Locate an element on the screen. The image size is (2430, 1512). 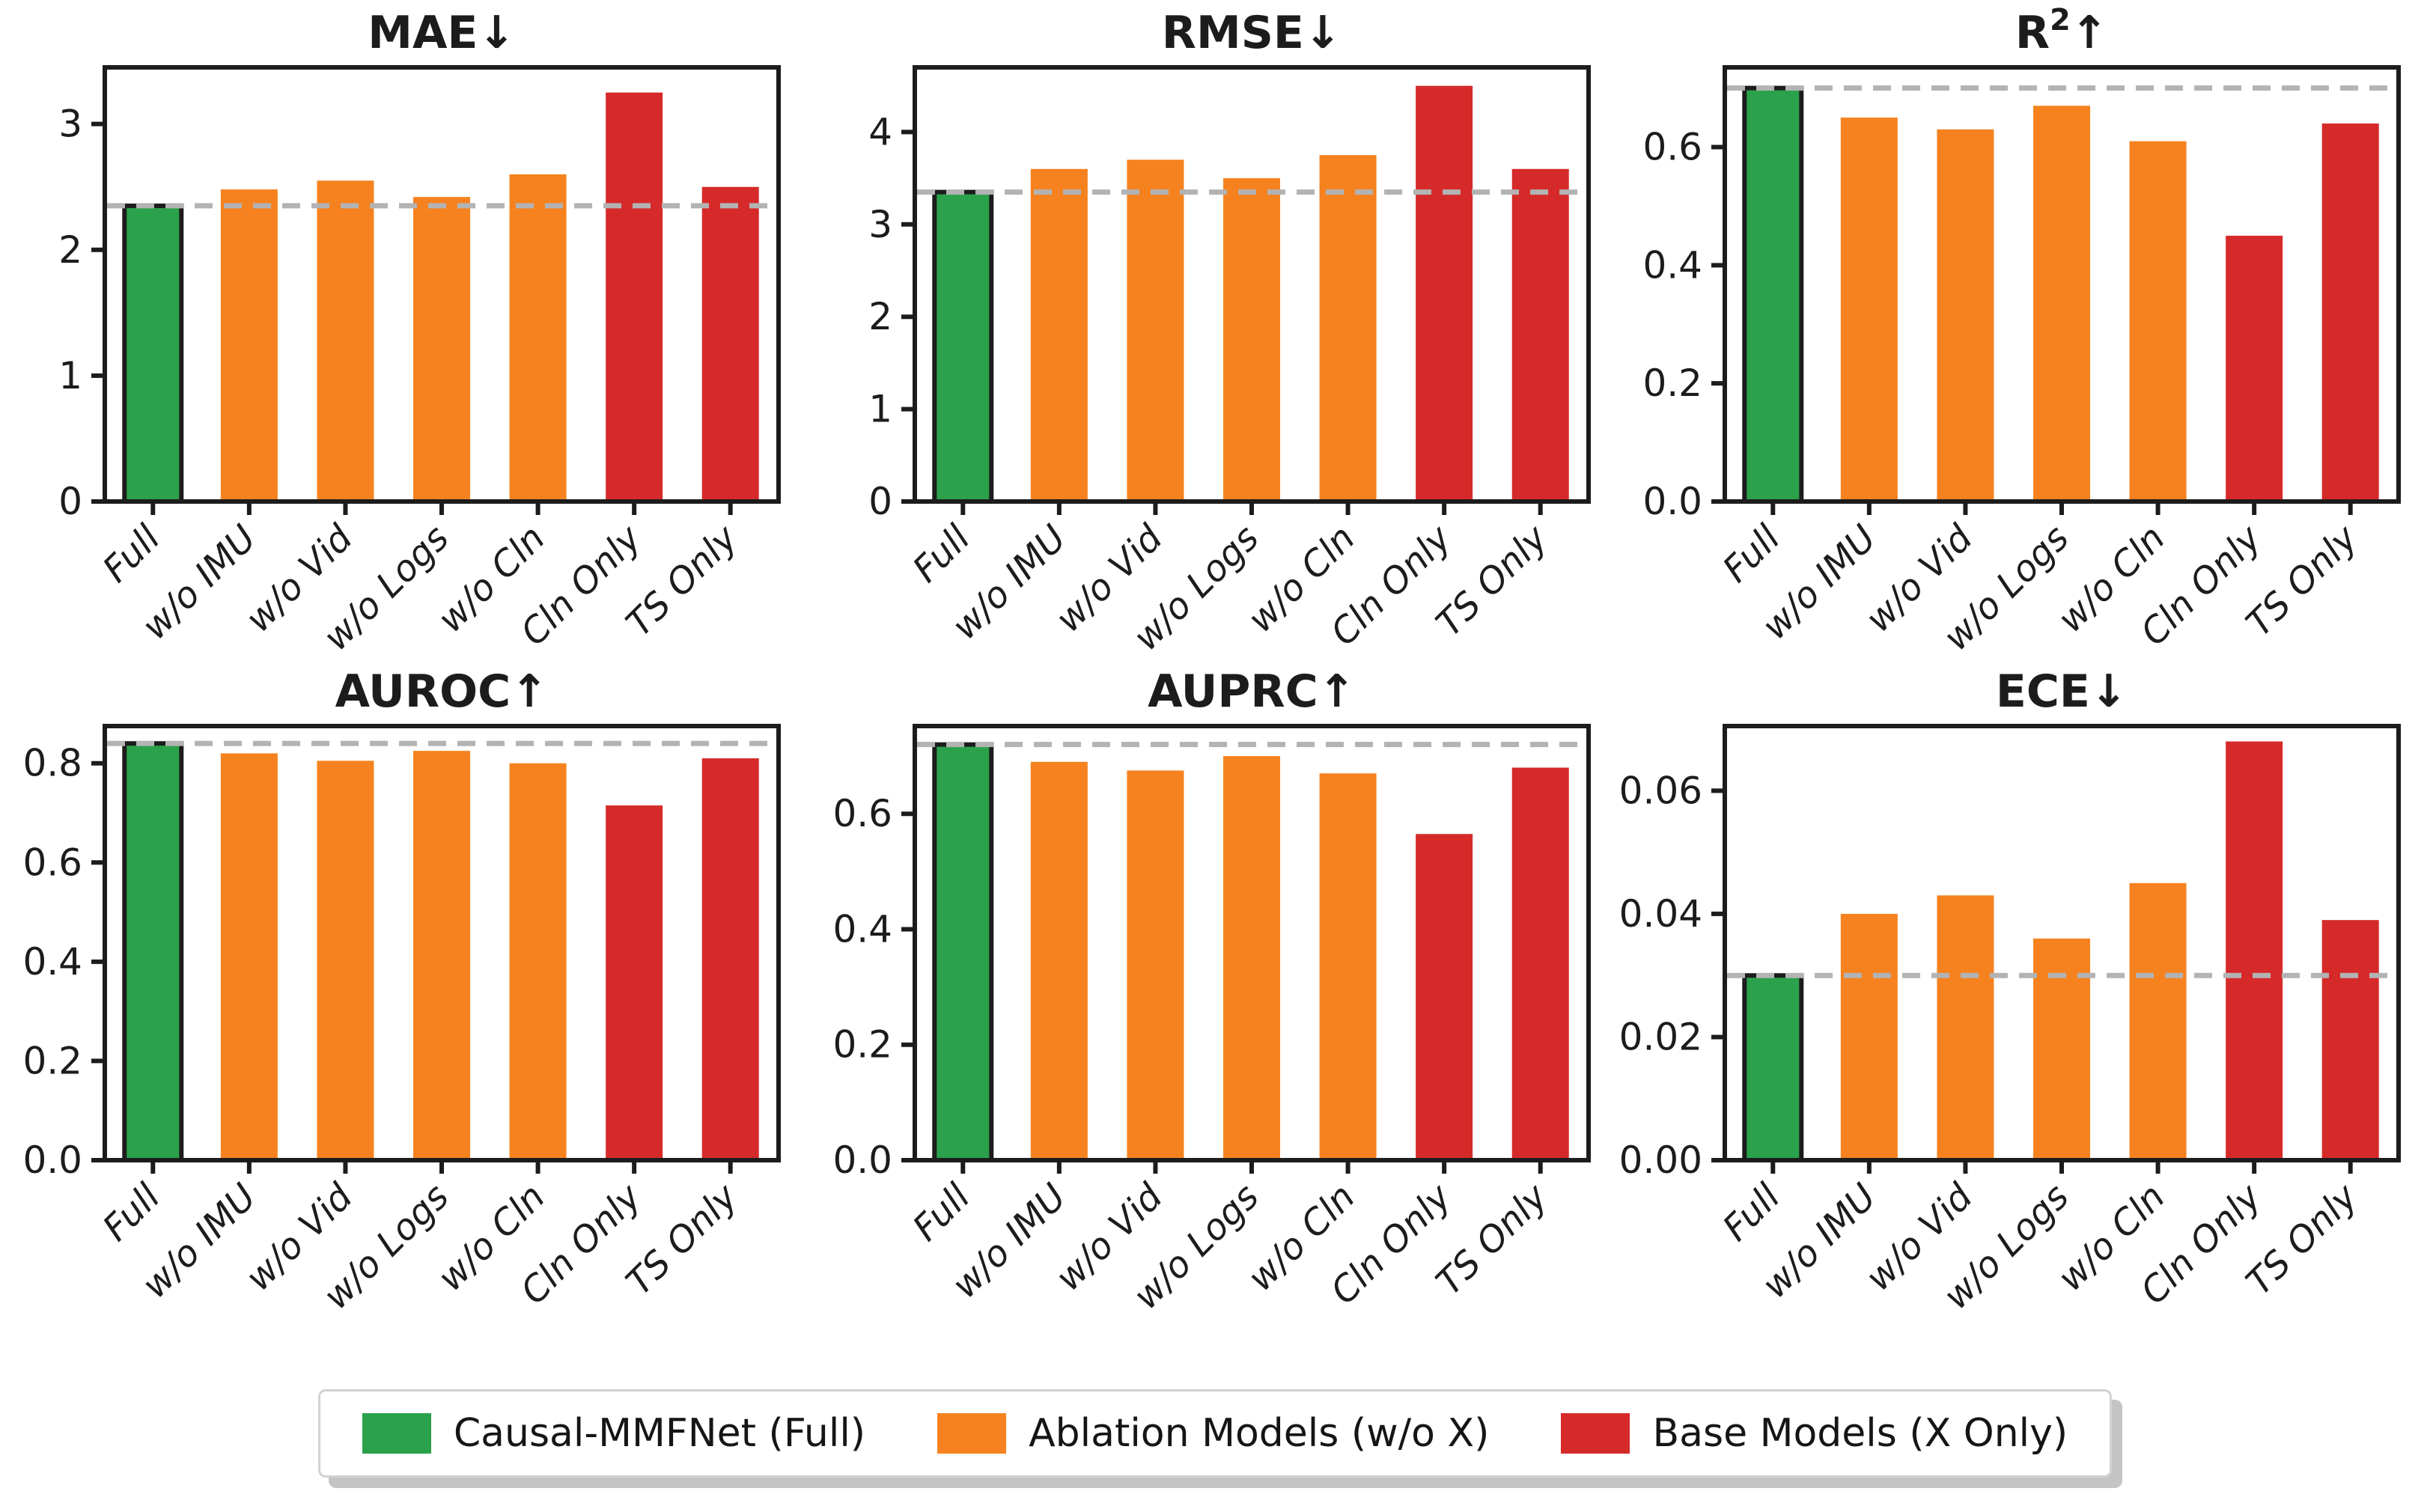
chart-title: R2↑ is located at coordinates (2061, 31).